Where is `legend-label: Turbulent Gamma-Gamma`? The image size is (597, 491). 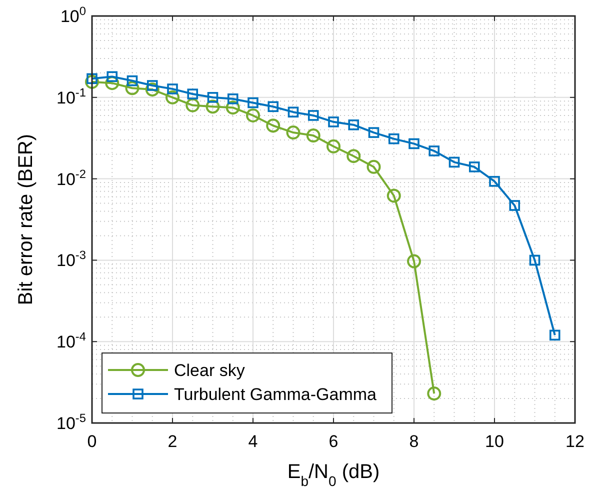
legend-label: Turbulent Gamma-Gamma is located at coordinates (276, 394).